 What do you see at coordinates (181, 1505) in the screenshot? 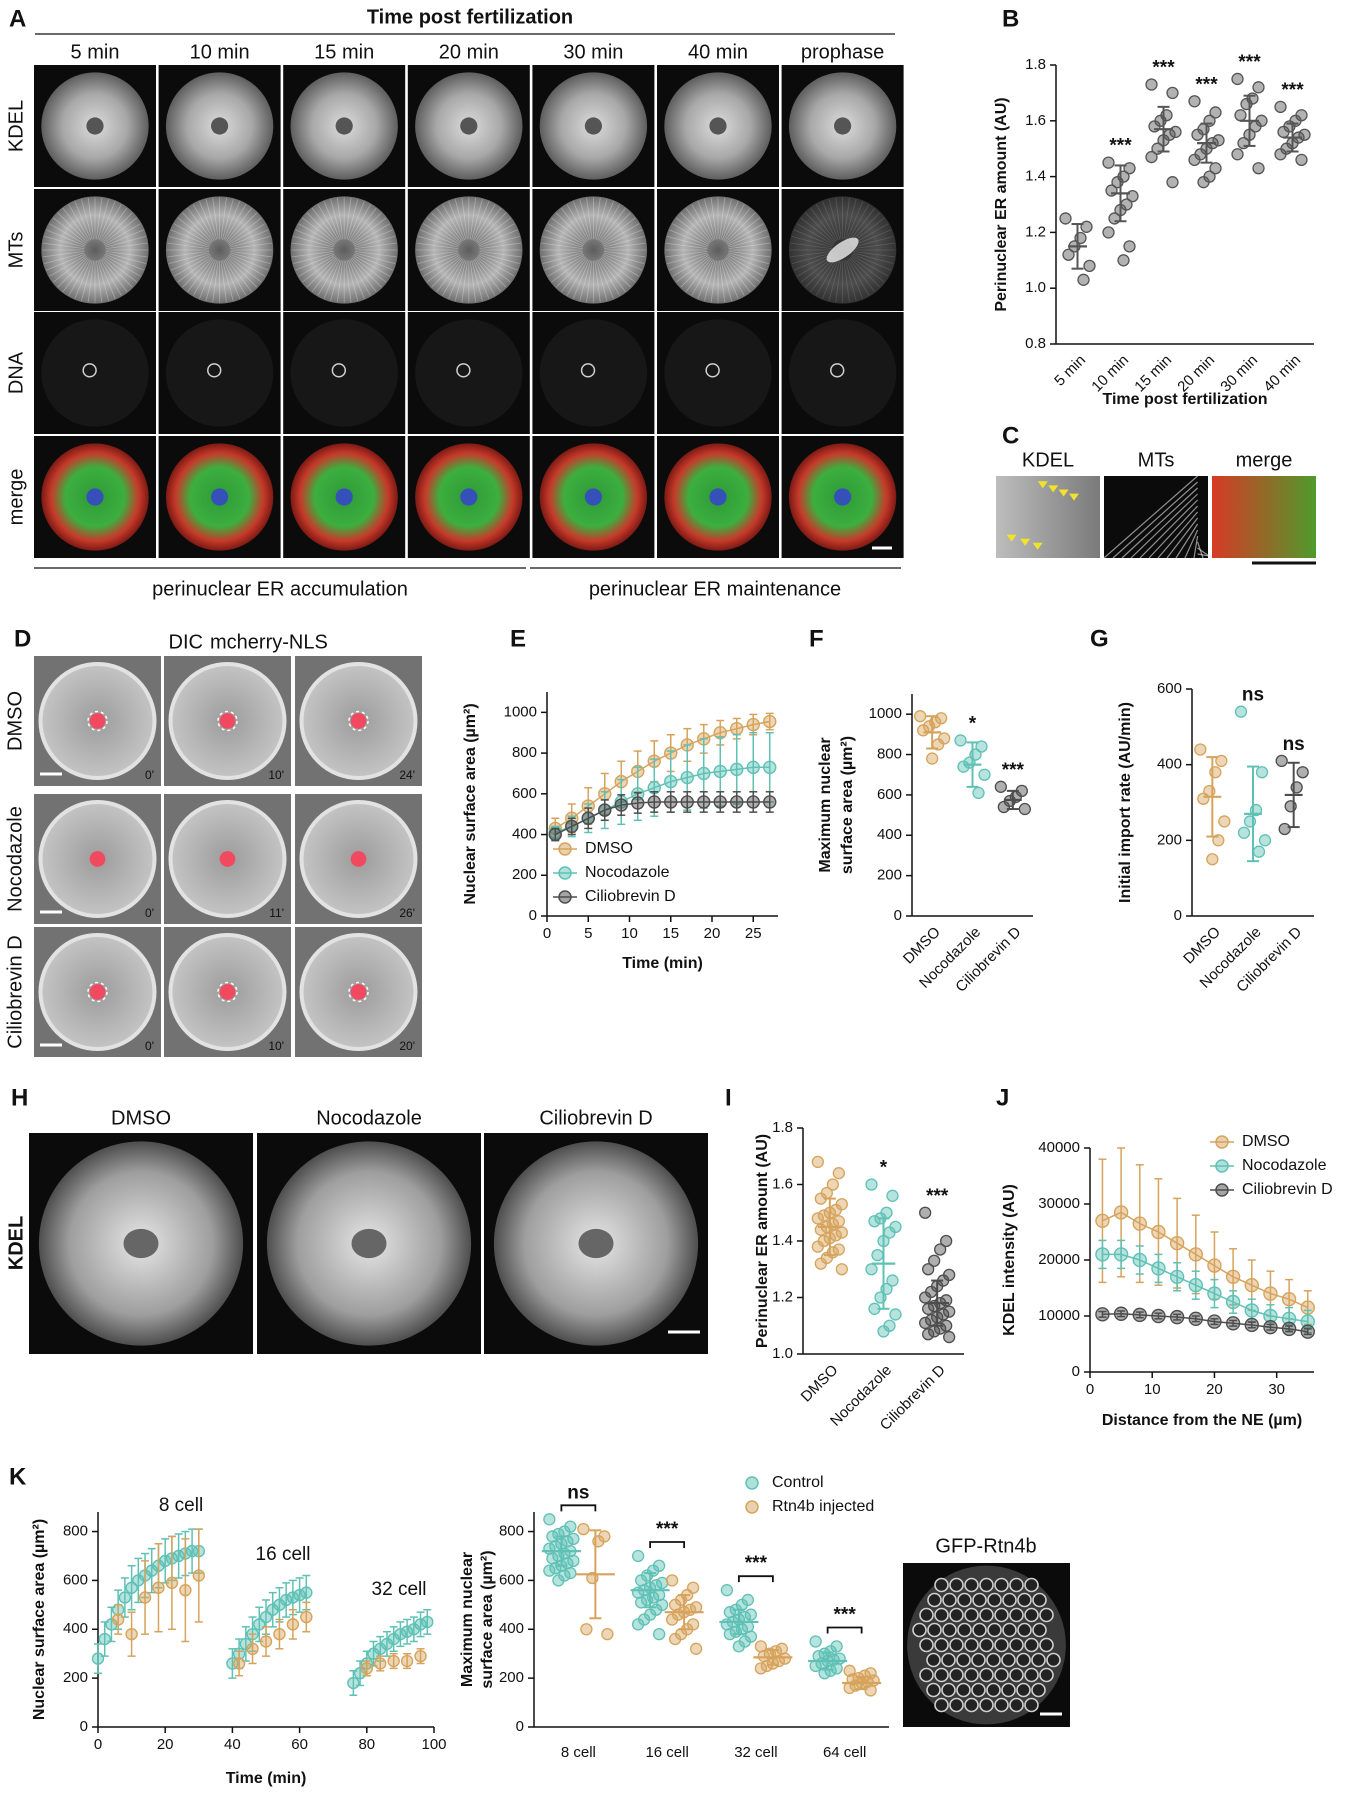
I see `annotation: 8 cell` at bounding box center [181, 1505].